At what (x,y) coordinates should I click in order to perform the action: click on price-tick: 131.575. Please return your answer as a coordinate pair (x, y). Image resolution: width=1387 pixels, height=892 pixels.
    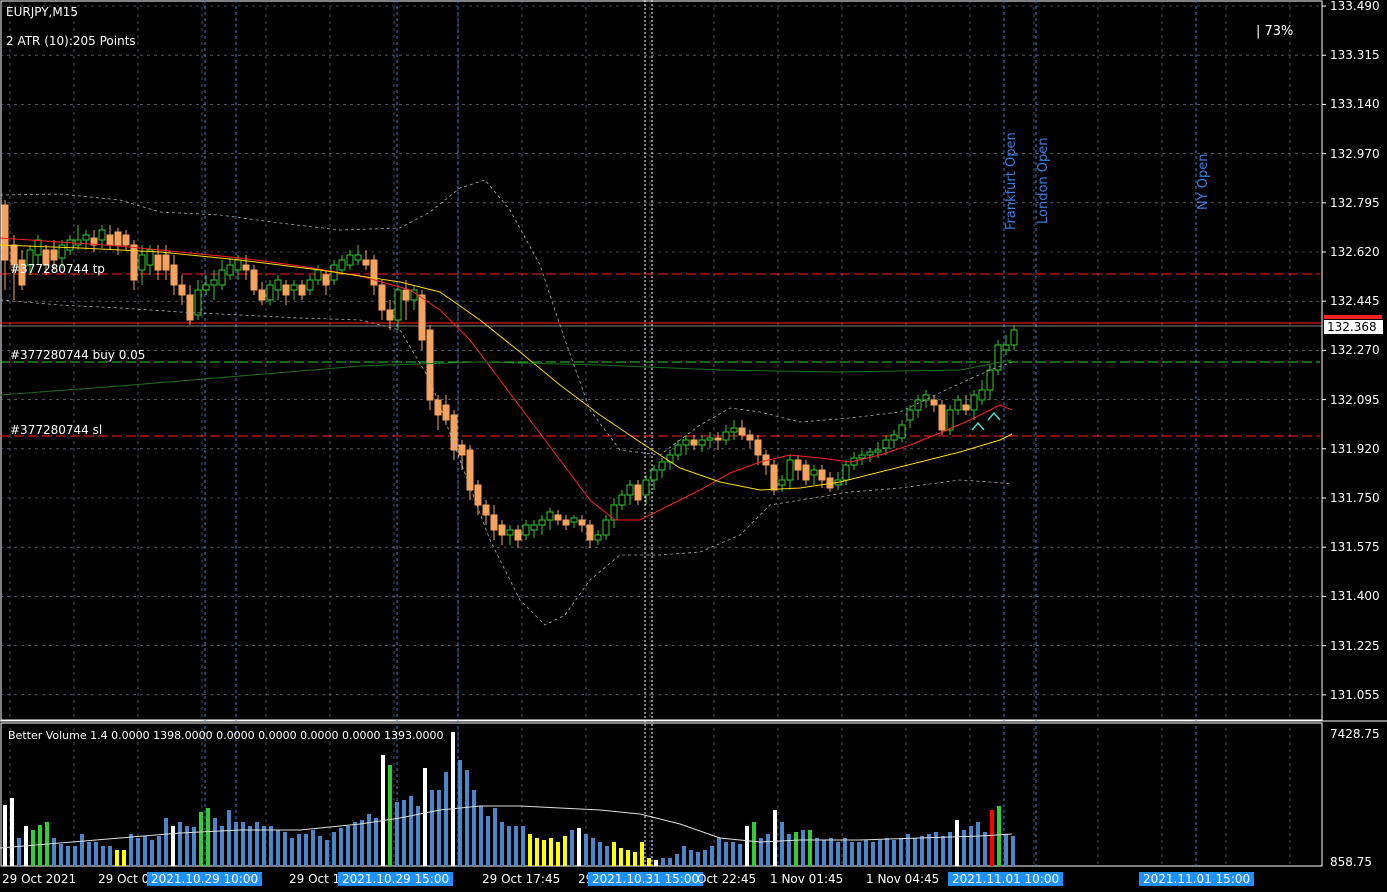
    Looking at the image, I should click on (1355, 547).